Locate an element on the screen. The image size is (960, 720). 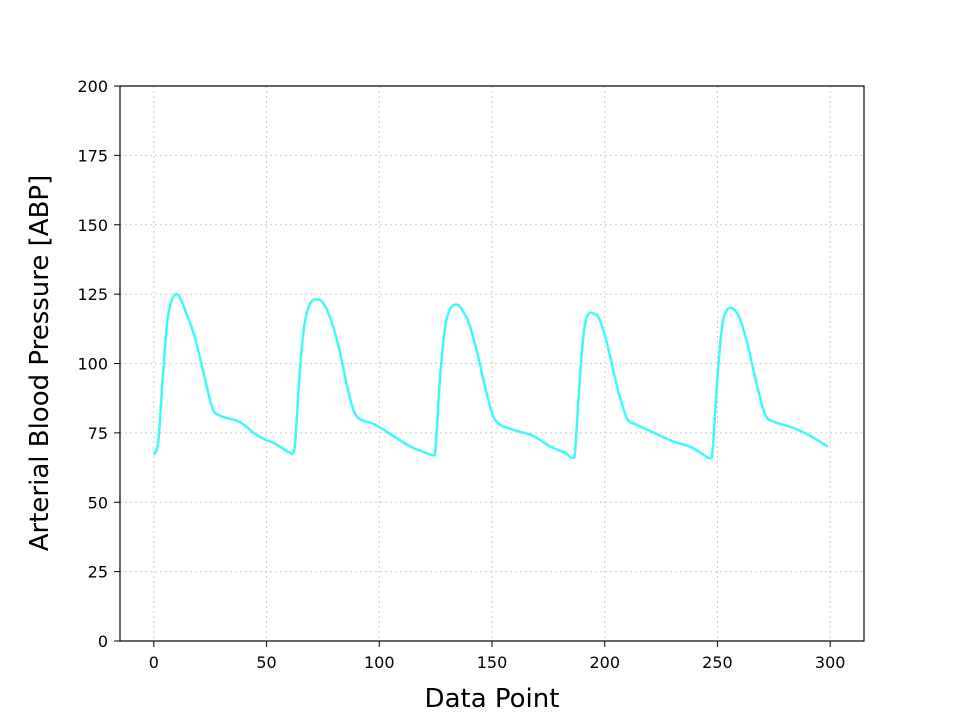
y-tick-label: 25 is located at coordinates (98, 572).